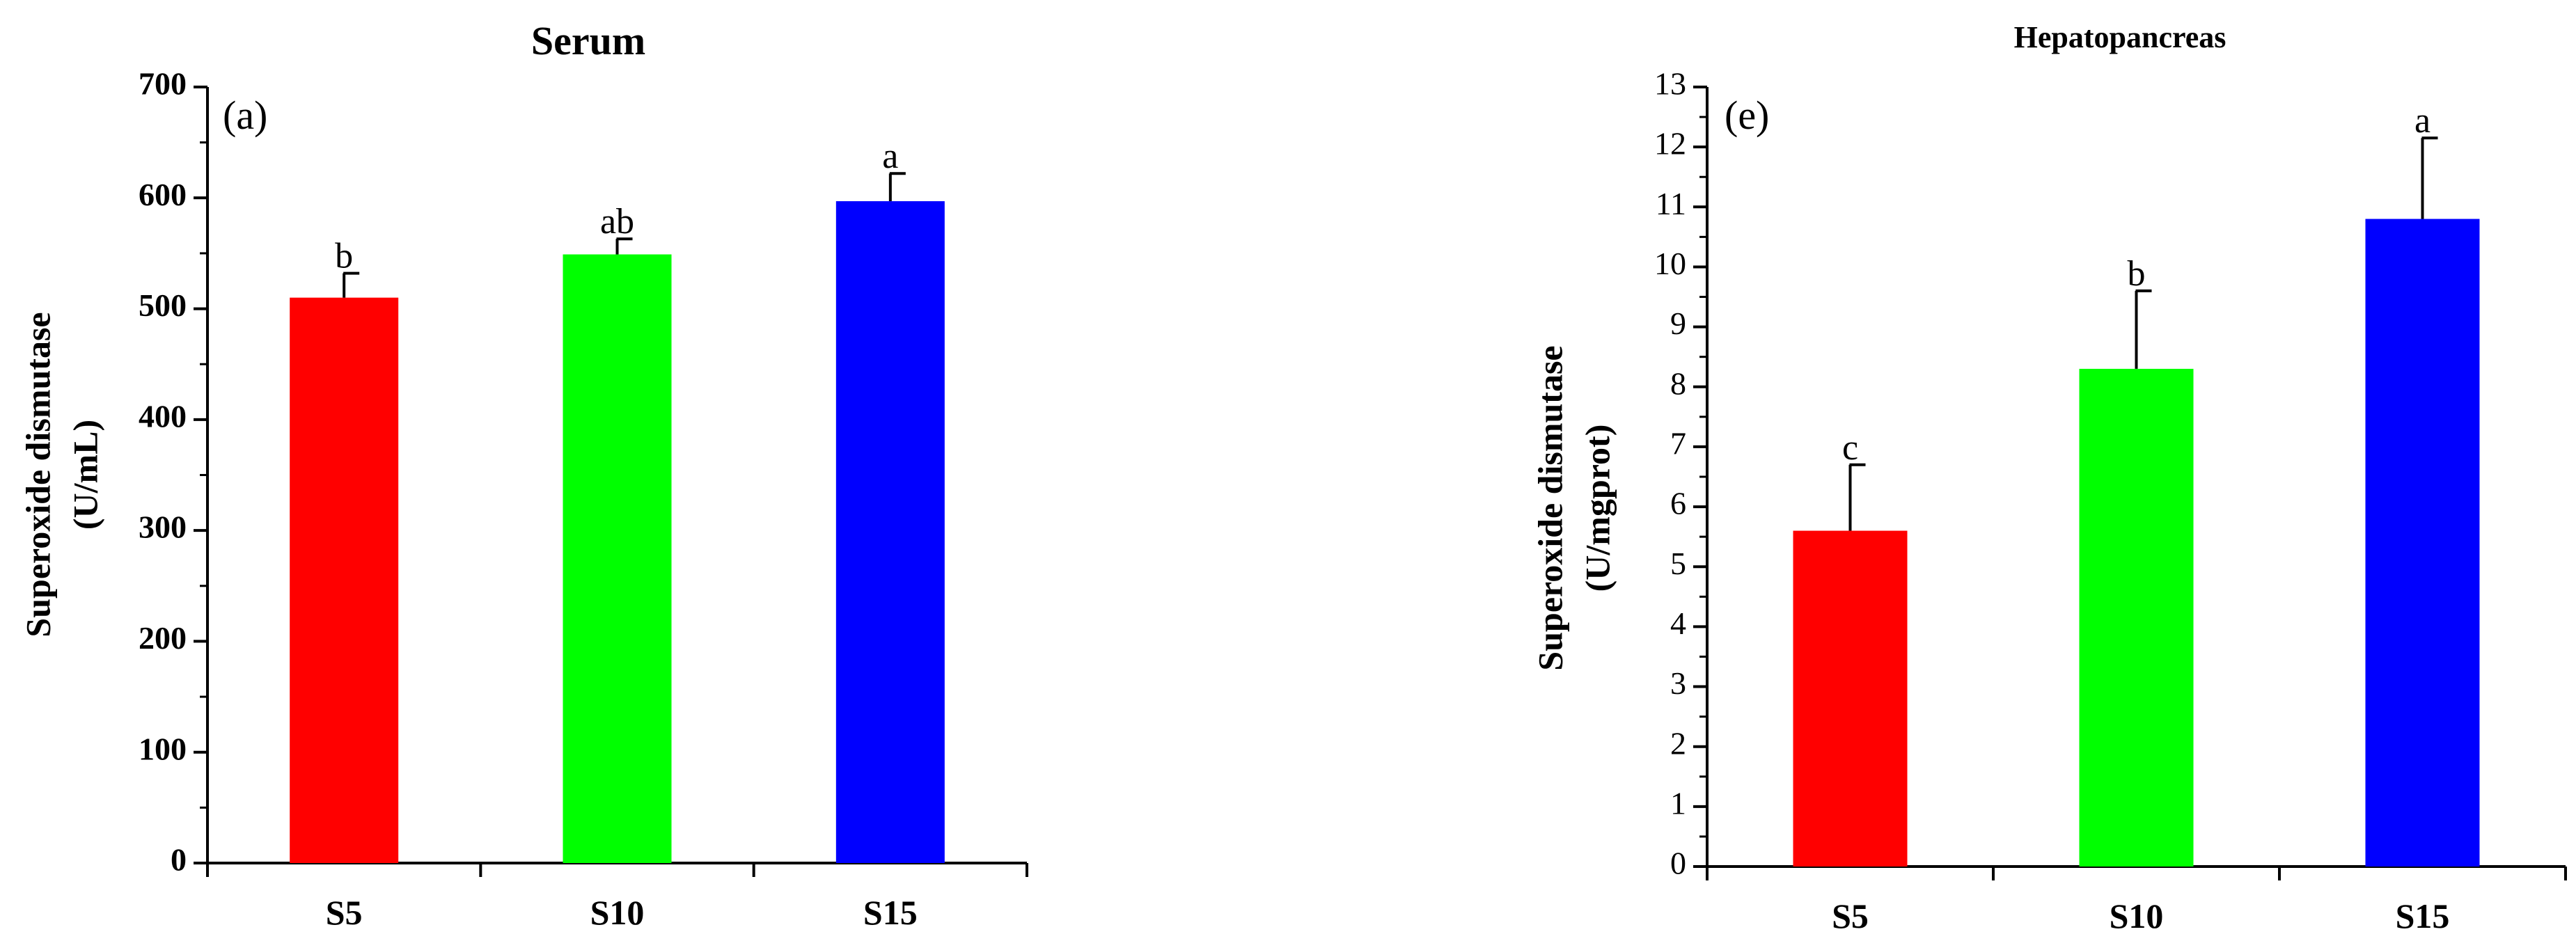 The width and height of the screenshot is (2576, 941). I want to click on y-tick-label: 700, so click(163, 84).